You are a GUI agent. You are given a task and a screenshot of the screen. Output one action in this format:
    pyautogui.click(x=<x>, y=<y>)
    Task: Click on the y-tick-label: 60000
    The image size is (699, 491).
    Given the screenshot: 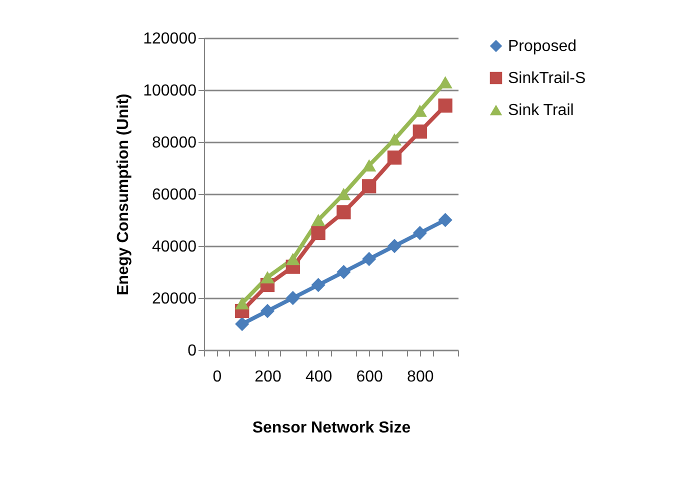 What is the action you would take?
    pyautogui.click(x=174, y=195)
    